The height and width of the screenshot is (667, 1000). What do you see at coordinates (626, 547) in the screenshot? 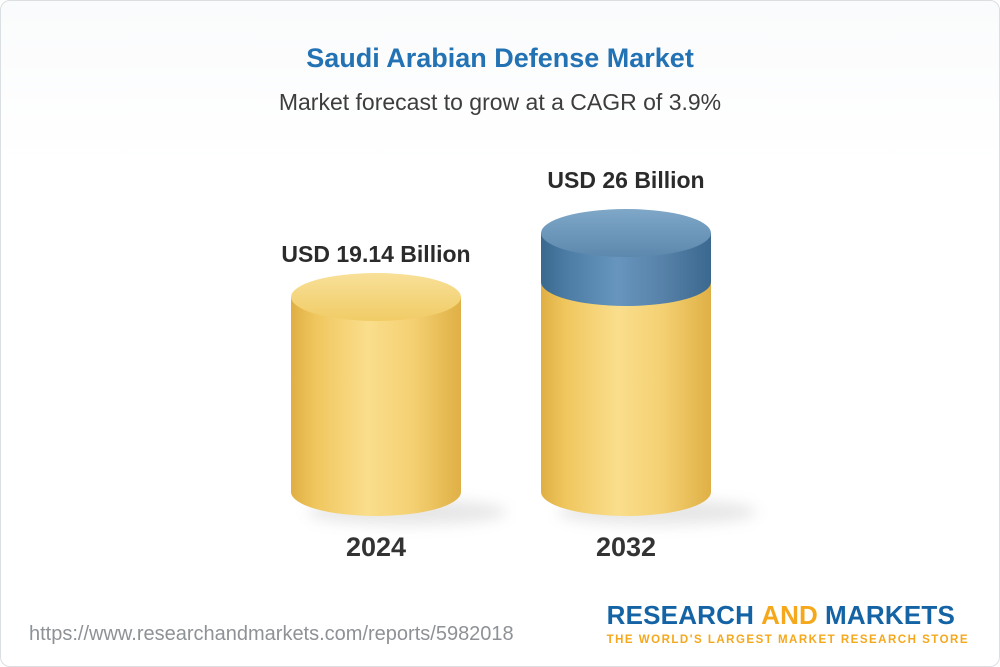
I see `axis-label-2032: 2032` at bounding box center [626, 547].